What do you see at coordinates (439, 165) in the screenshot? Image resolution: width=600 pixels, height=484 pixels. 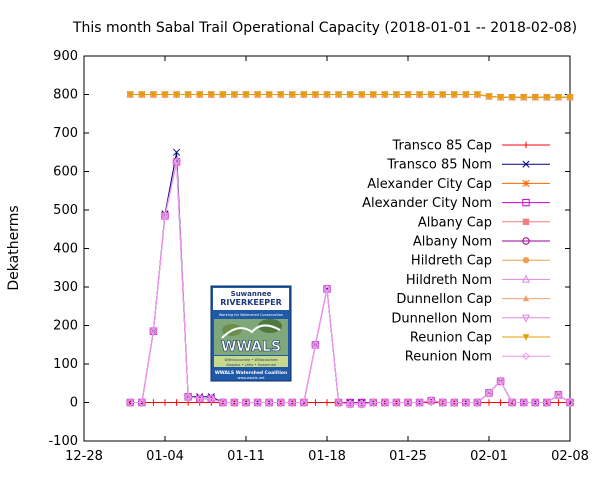 I see `legend-label: Transco 85 Nom` at bounding box center [439, 165].